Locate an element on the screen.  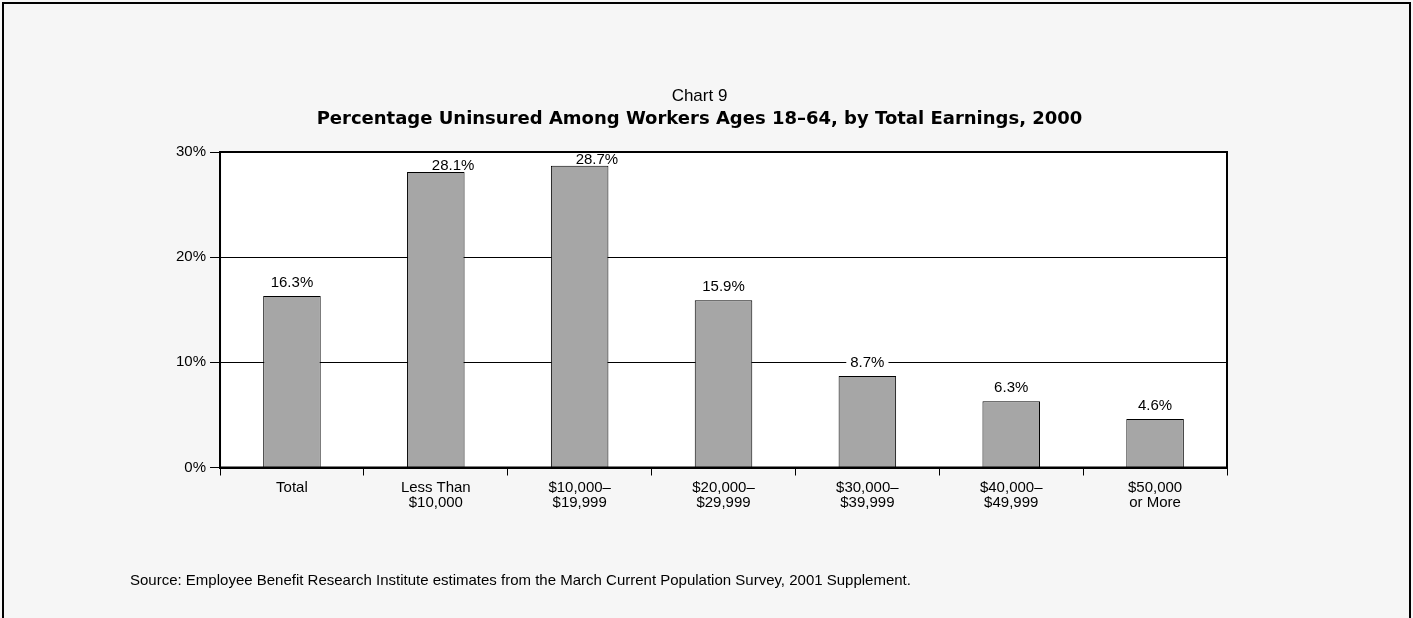
x-tick-label: $30,000– $39,999 is located at coordinates (868, 494).